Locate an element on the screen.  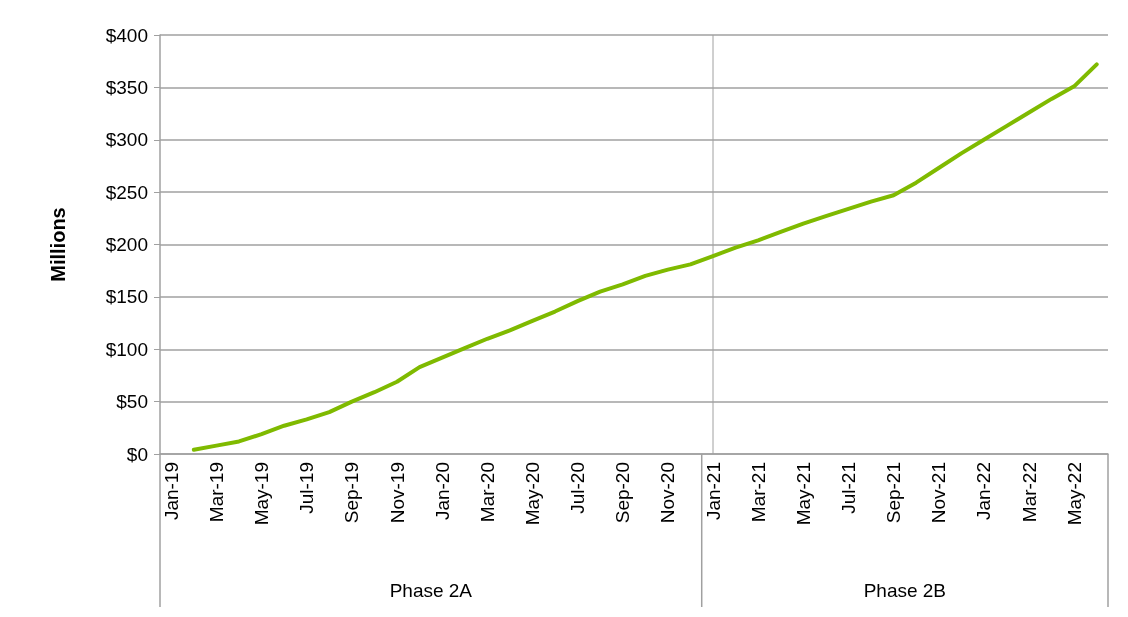
y-tick-label: $400 is located at coordinates (126, 35).